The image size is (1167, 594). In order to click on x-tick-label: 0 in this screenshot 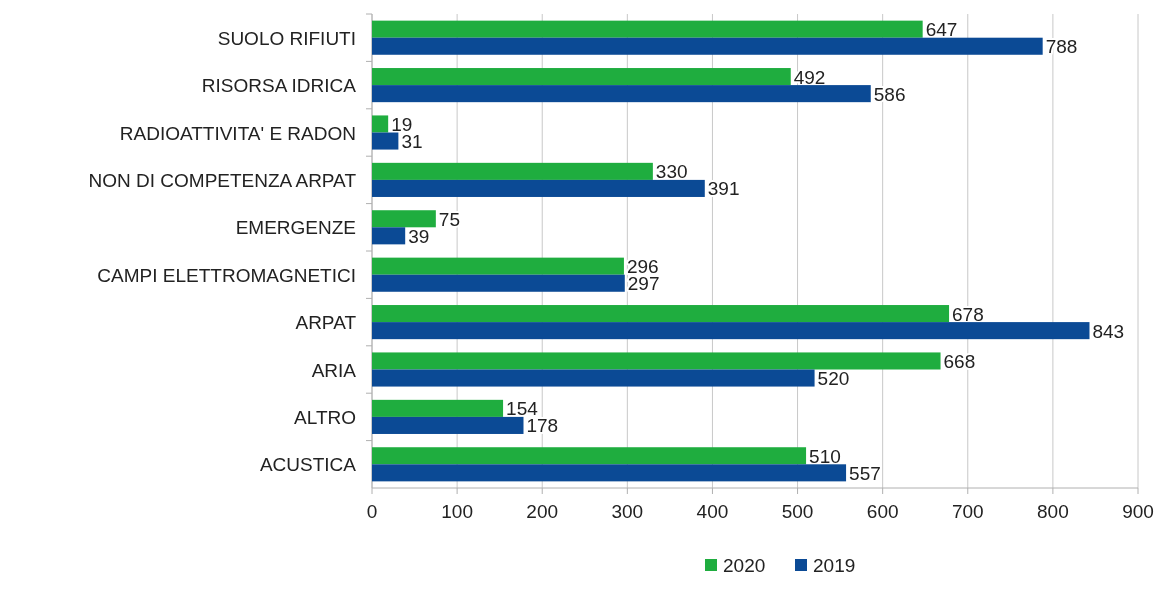, I will do `click(372, 511)`.